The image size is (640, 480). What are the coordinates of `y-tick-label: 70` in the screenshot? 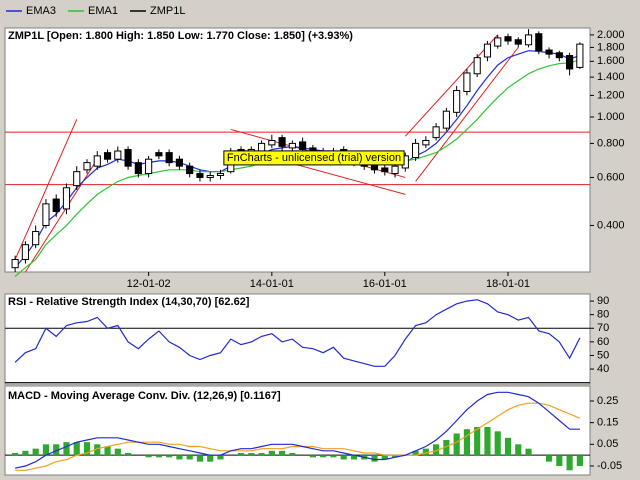 It's located at (603, 328).